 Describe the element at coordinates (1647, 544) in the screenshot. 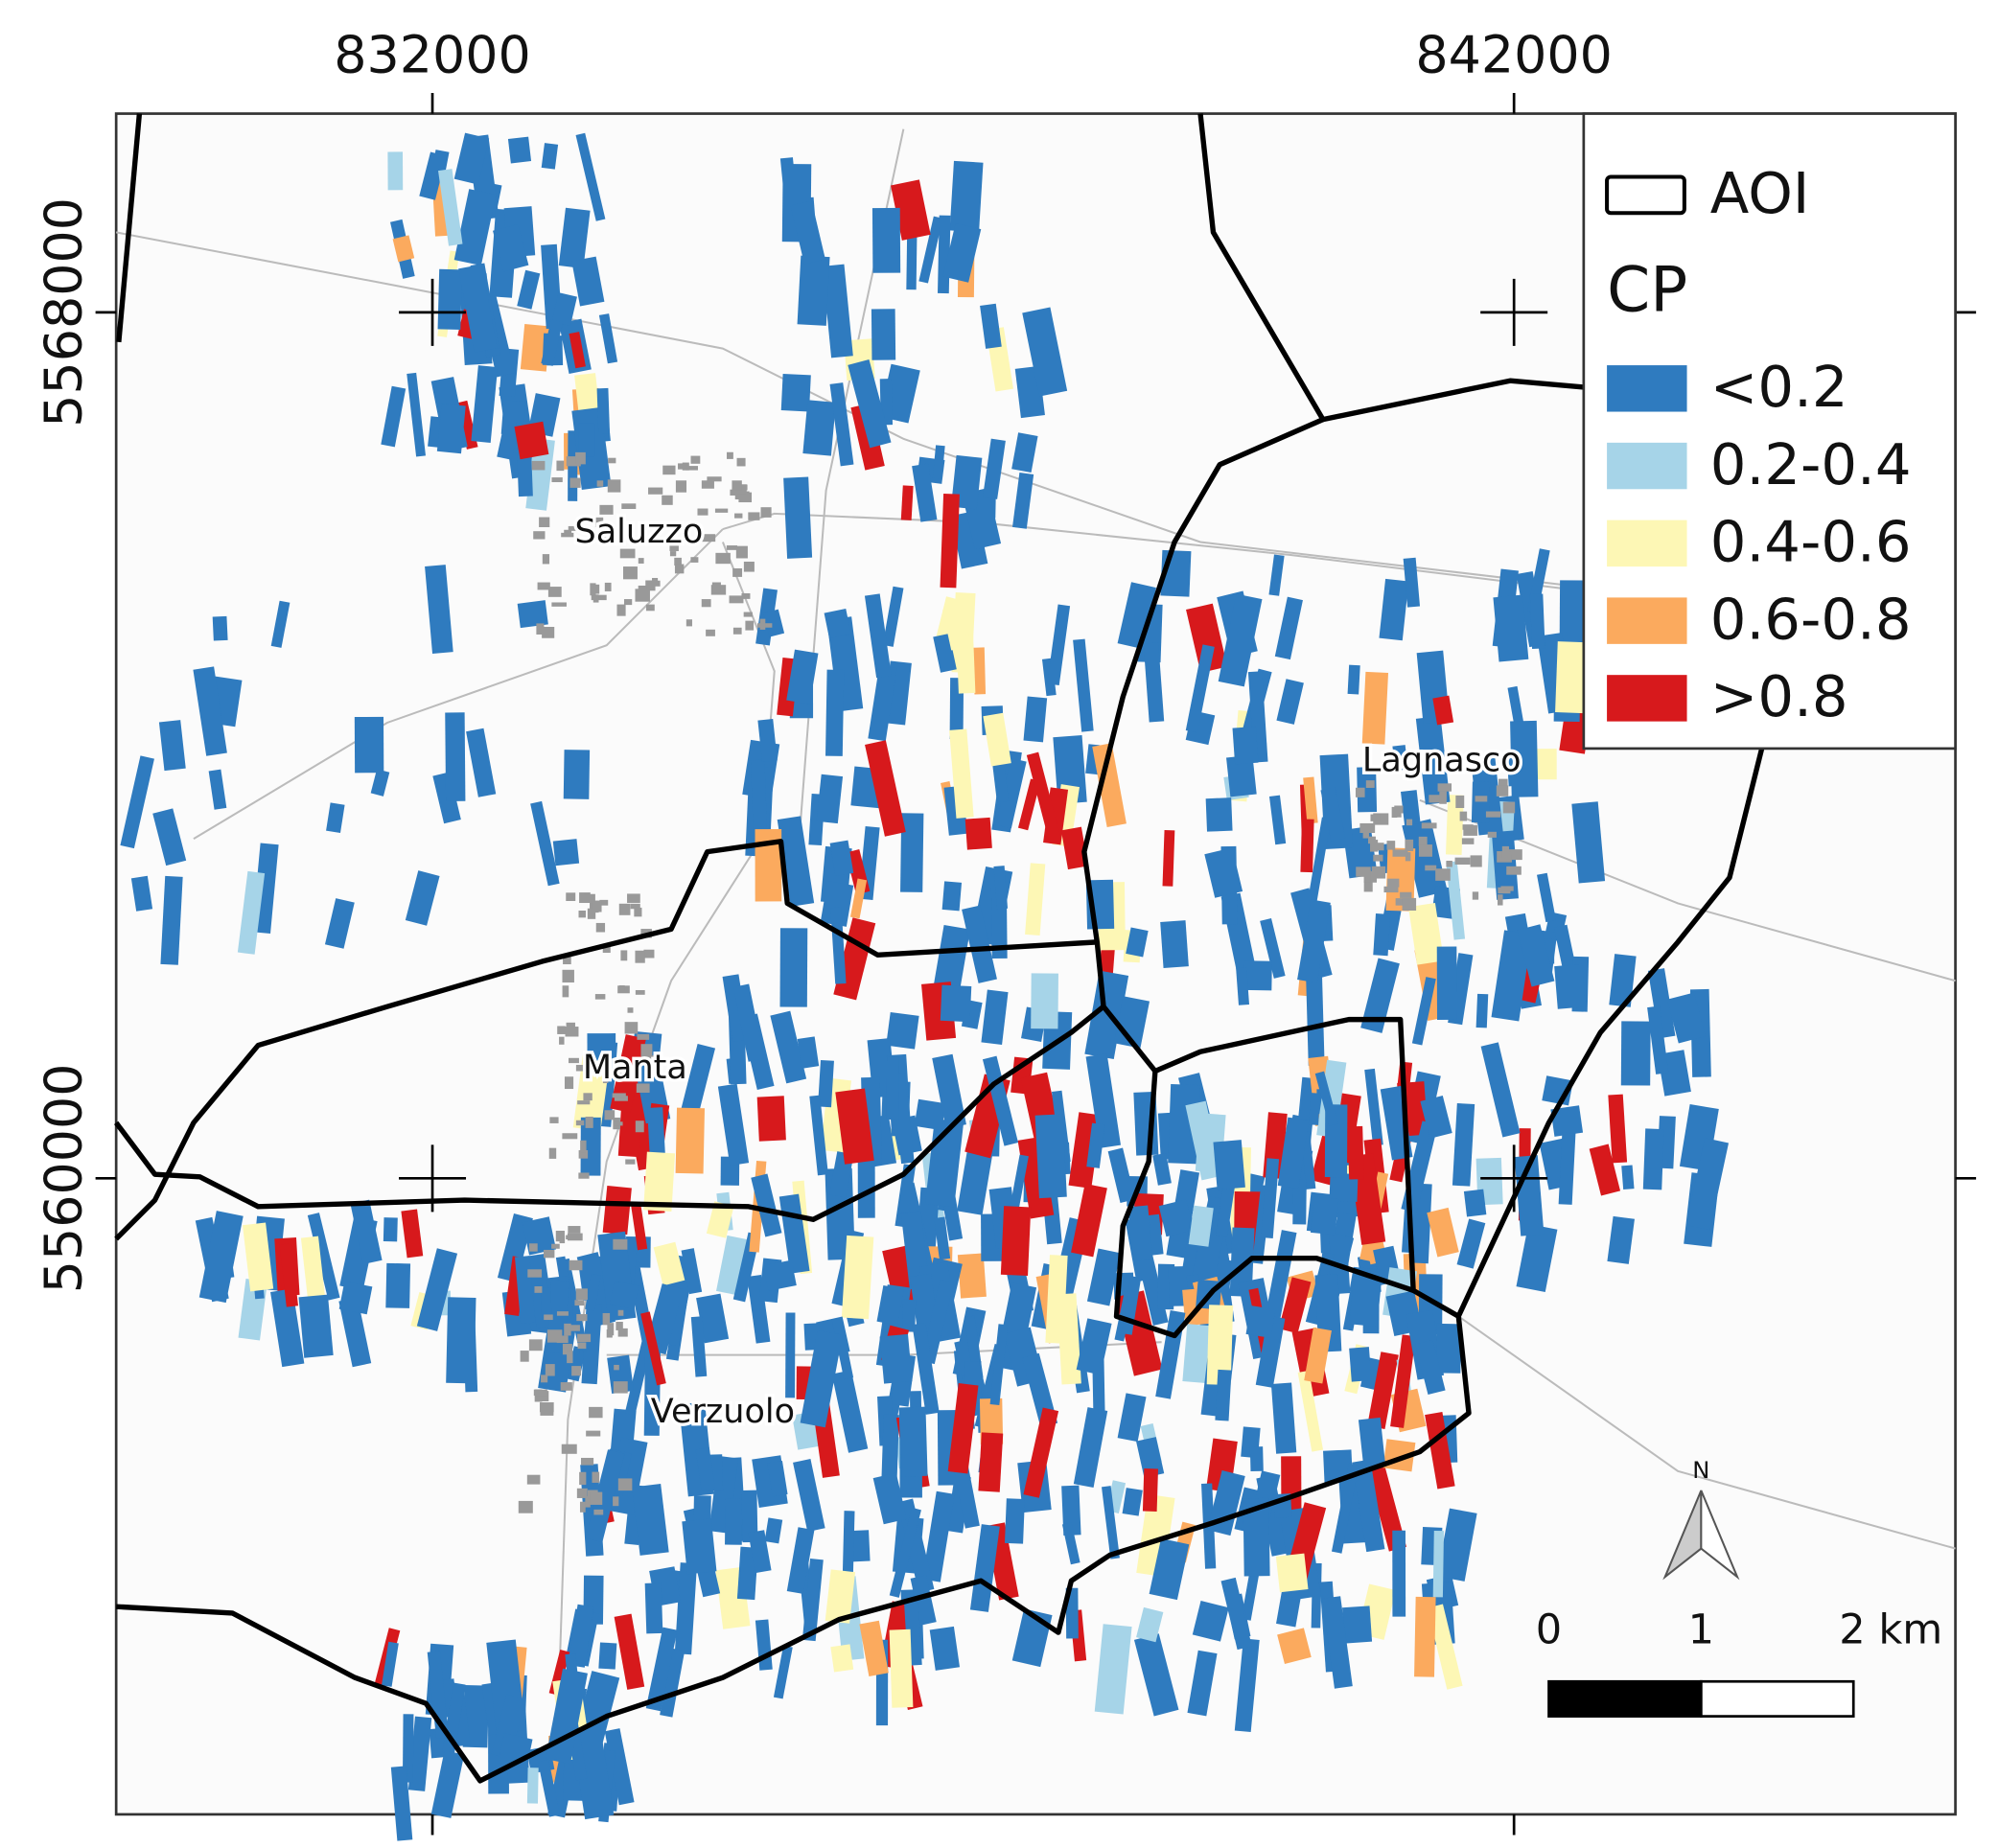

I see `legend-swatch` at that location.